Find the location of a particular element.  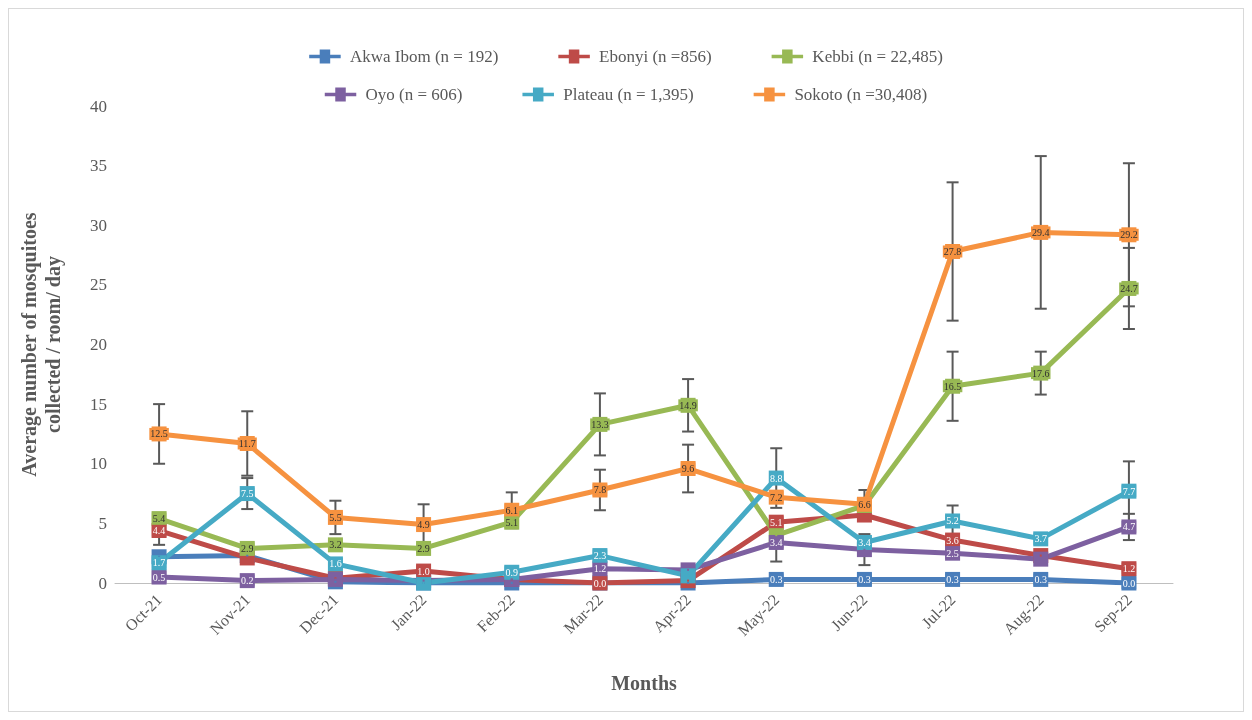

data-label: 6.1 is located at coordinates (511, 510).